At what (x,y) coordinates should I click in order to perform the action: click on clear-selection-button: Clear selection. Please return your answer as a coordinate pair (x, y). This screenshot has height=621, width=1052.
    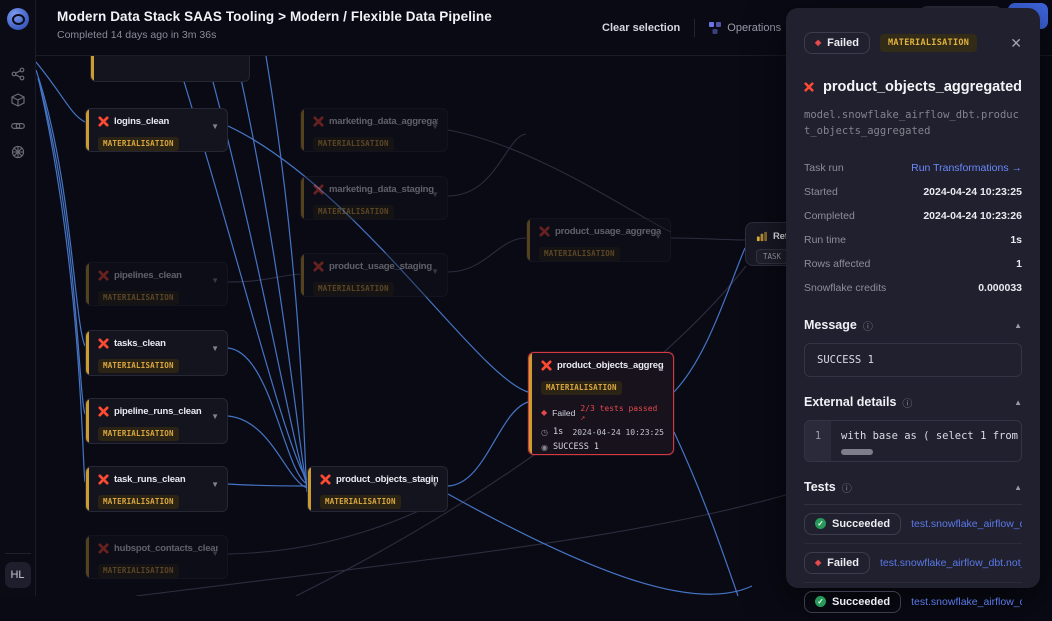
    Looking at the image, I should click on (641, 28).